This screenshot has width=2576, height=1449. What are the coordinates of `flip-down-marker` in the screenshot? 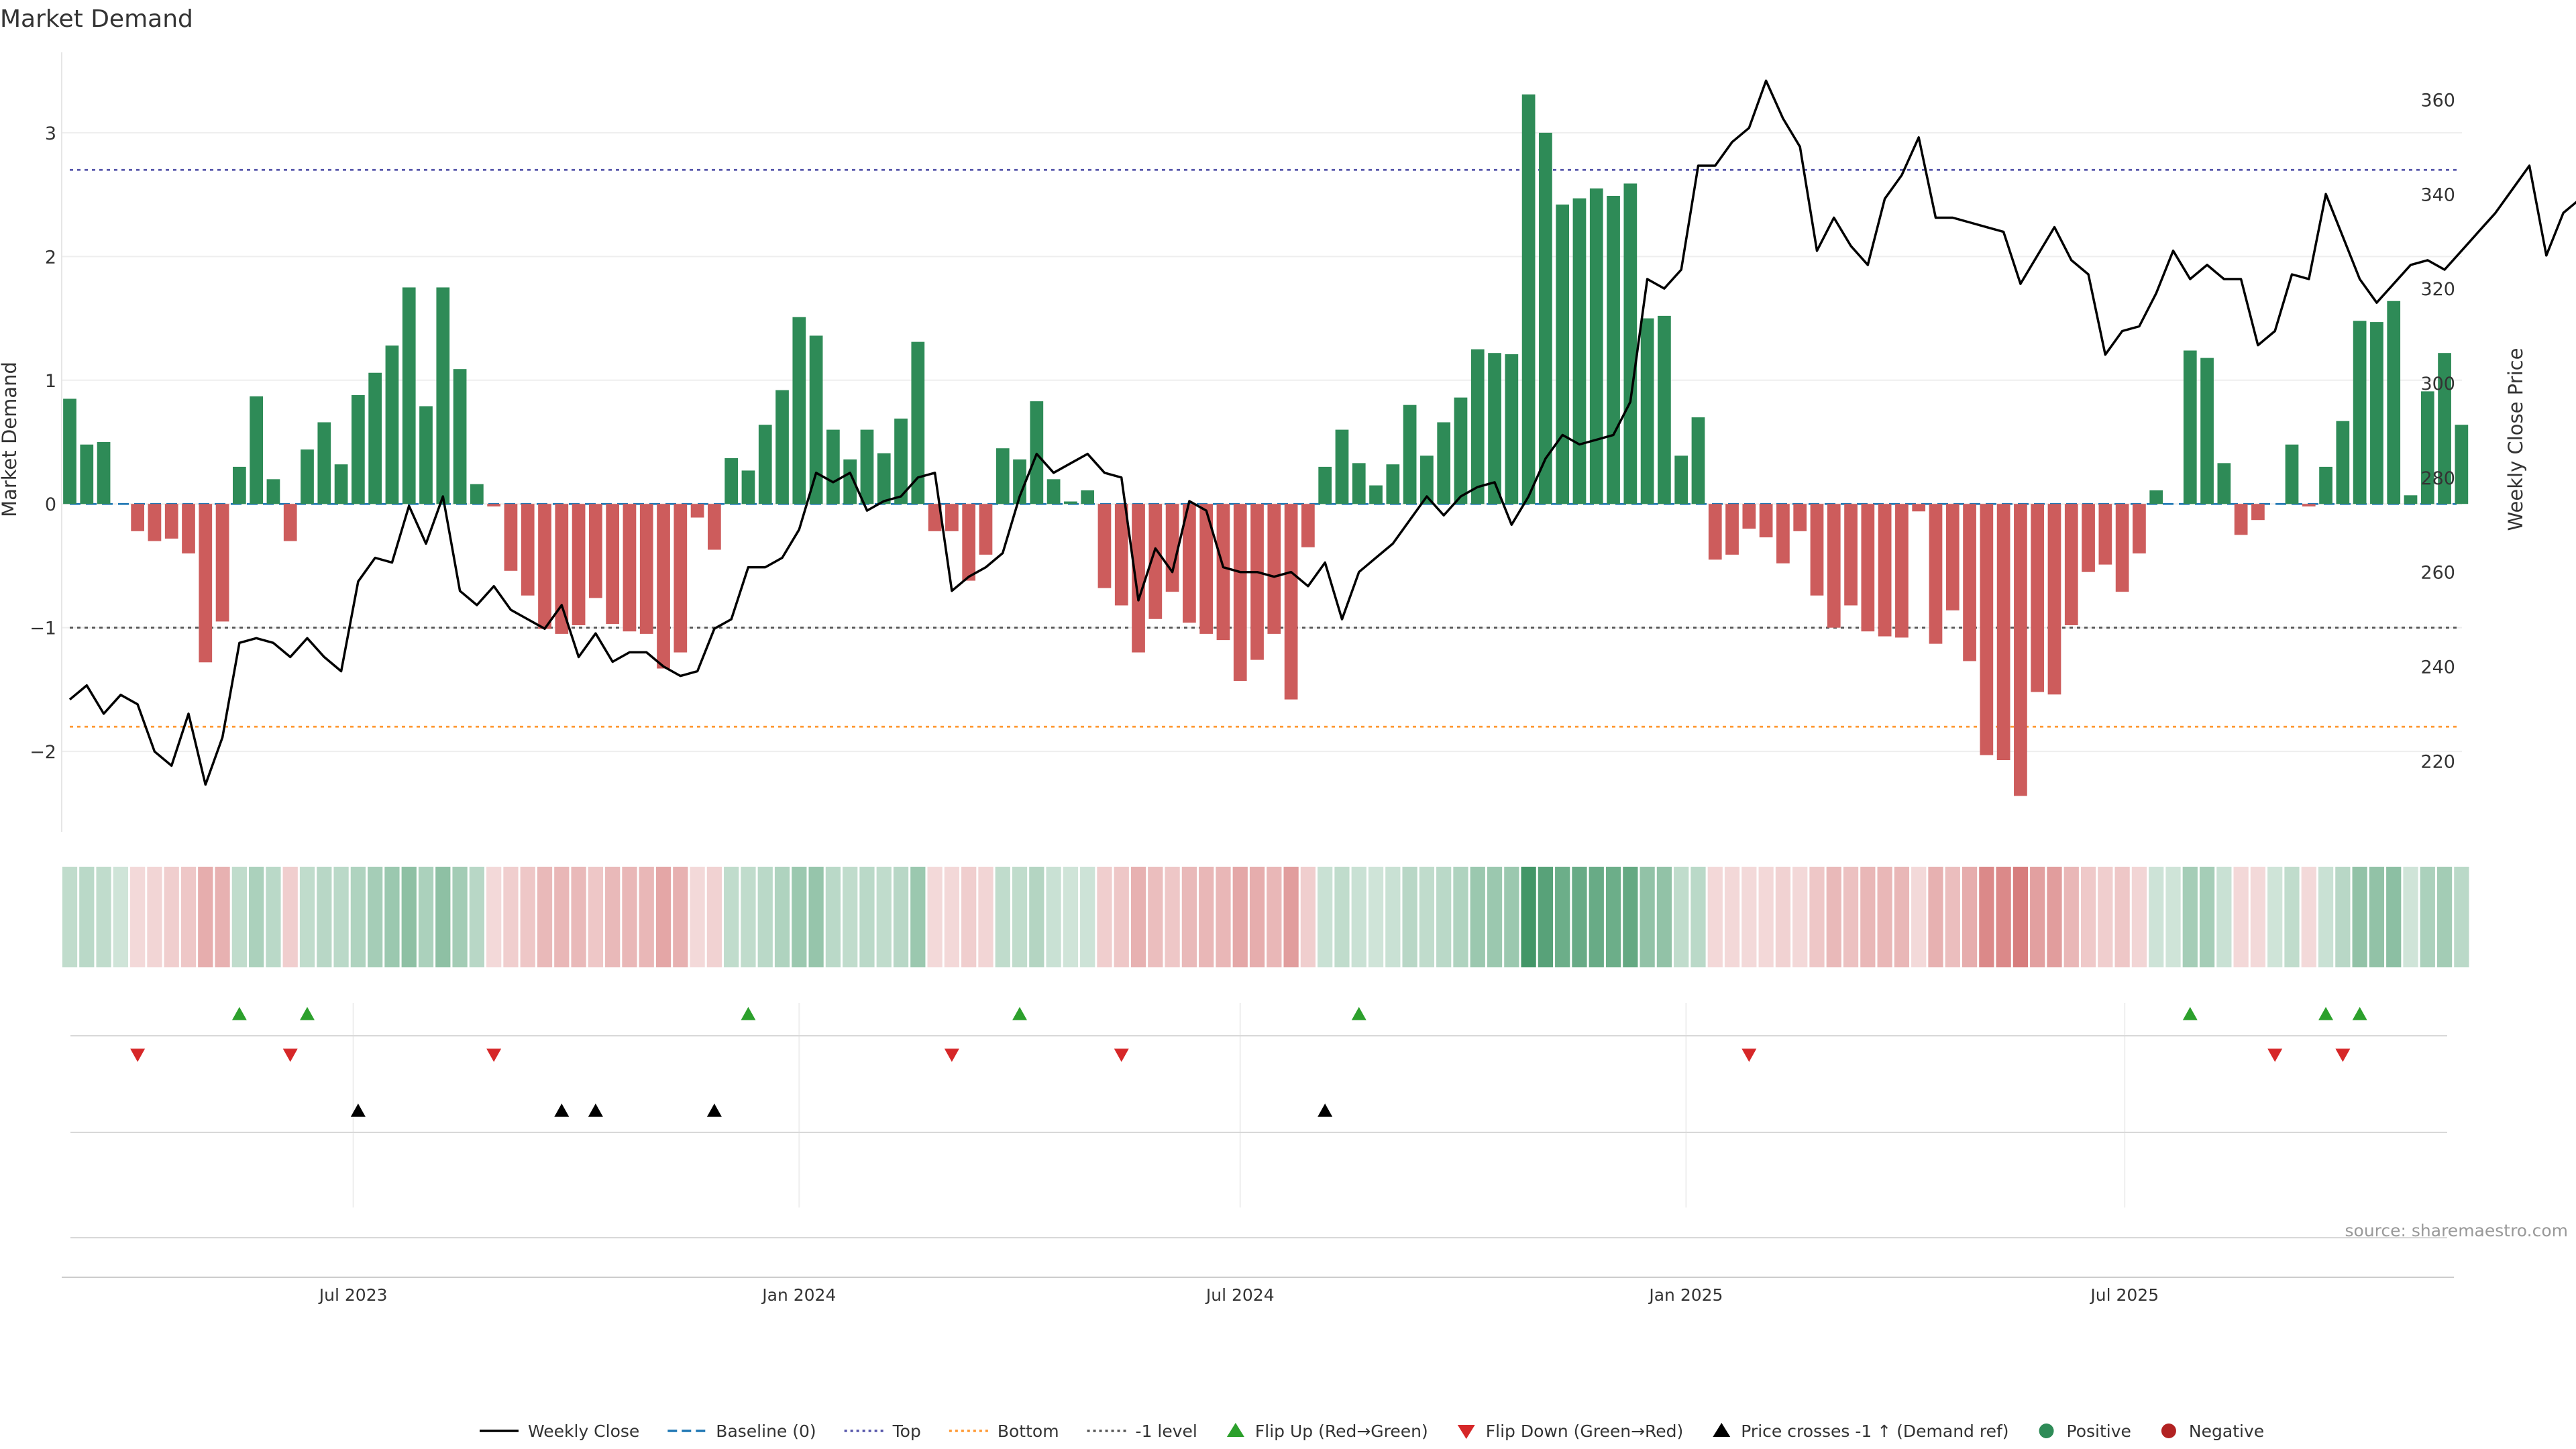 It's located at (138, 1055).